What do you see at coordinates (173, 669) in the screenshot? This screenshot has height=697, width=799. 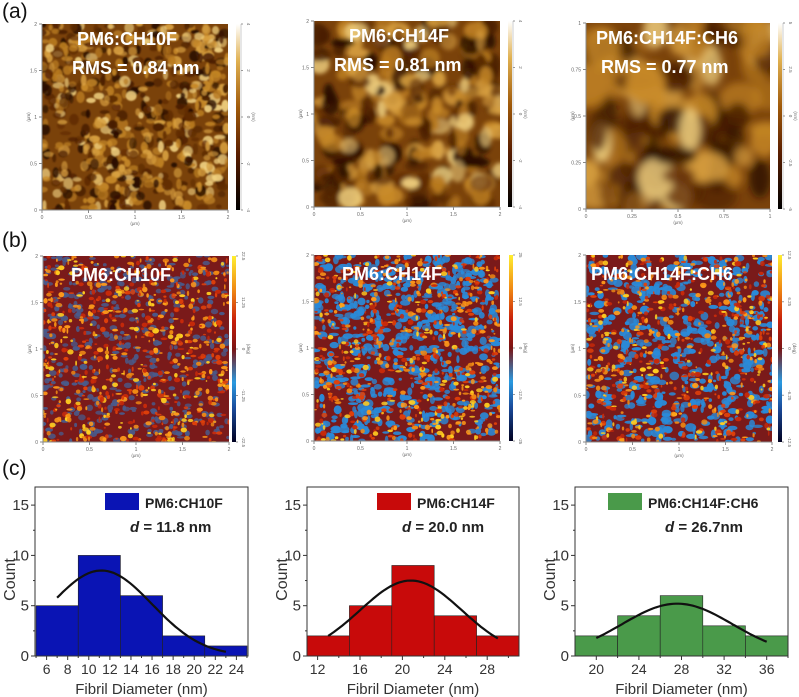 I see `x-tick-label: 18` at bounding box center [173, 669].